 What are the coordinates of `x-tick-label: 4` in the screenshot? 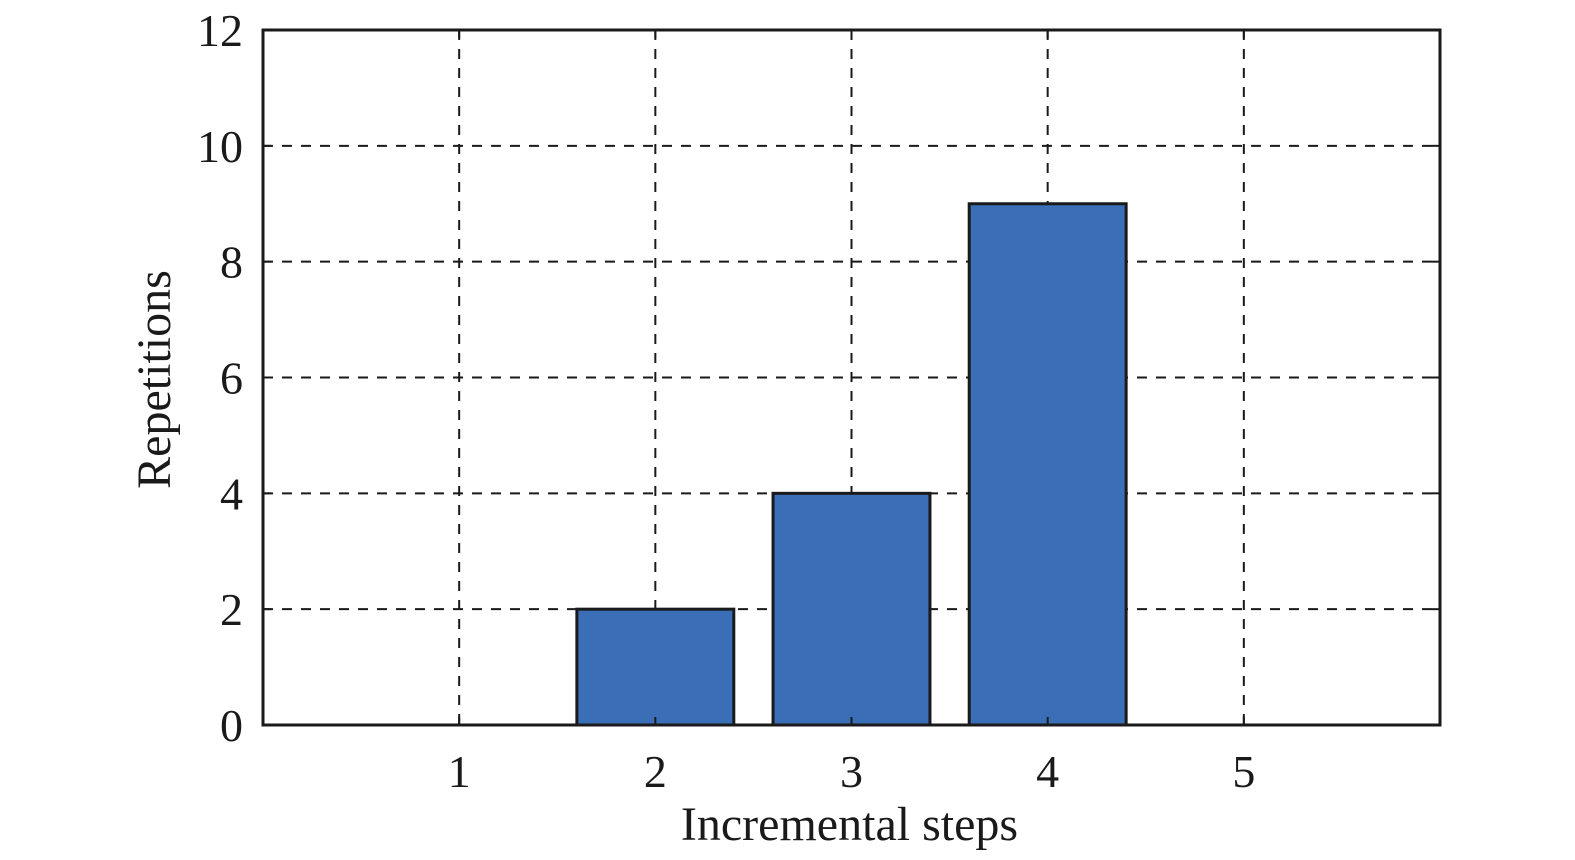 It's located at (1047, 771).